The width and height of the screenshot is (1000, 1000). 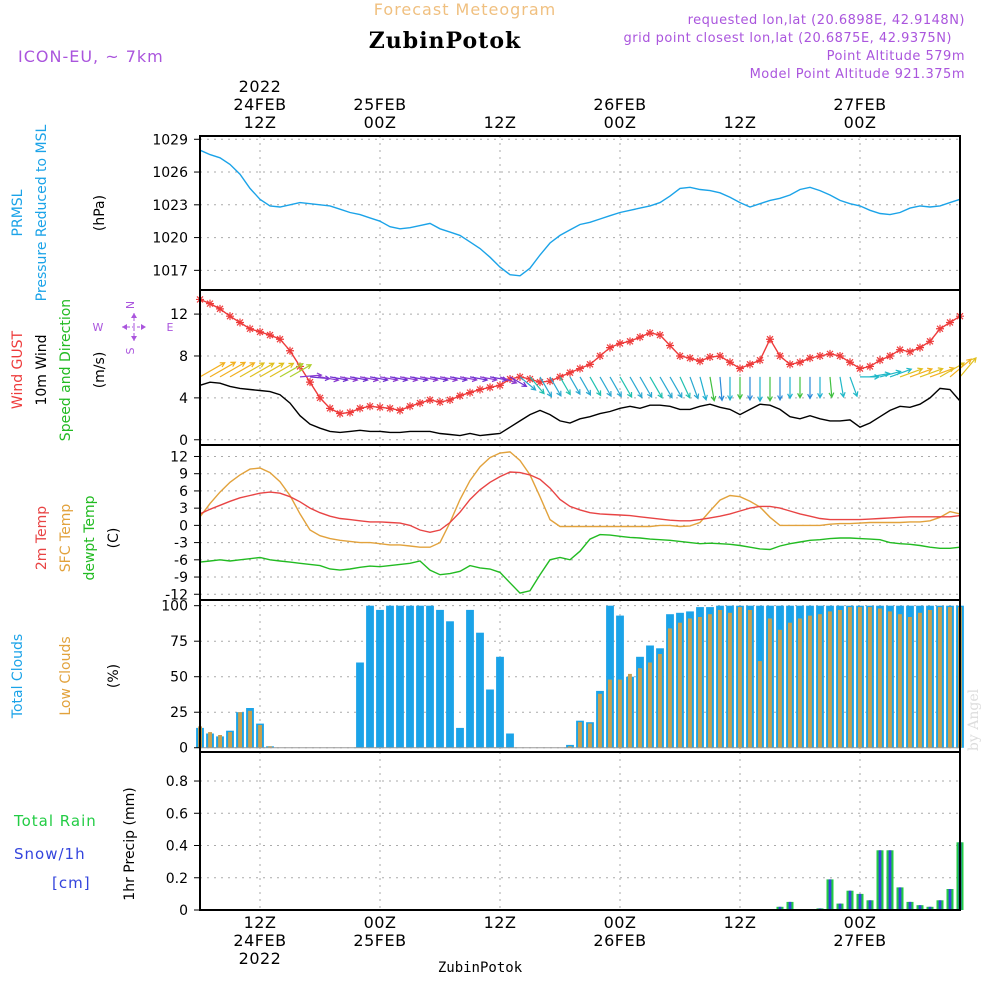 I want to click on precip-unit-label: 1hr Precip (mm), so click(x=130, y=843).